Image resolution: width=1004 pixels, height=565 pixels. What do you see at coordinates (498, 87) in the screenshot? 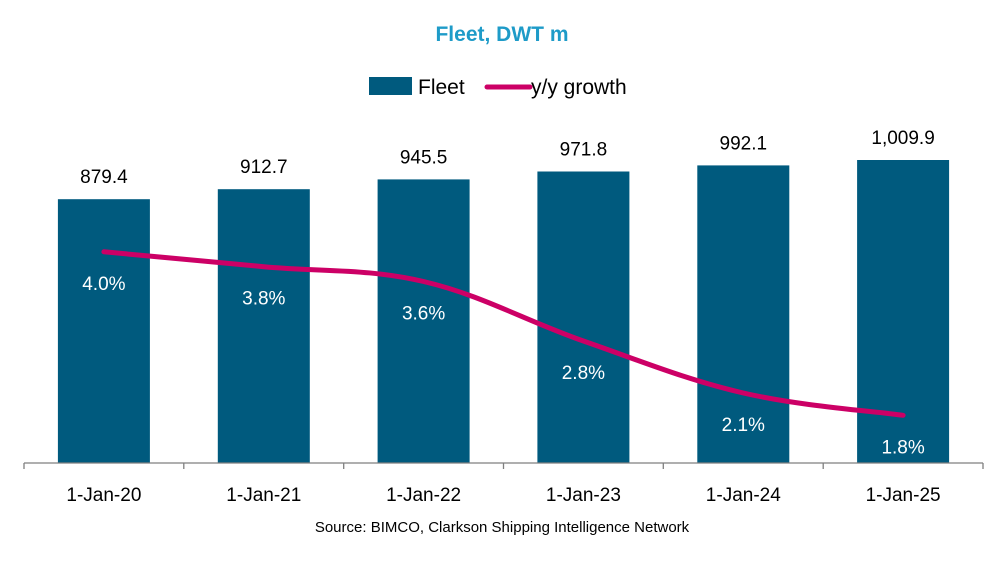
I see `legend: Fleet y/y growth` at bounding box center [498, 87].